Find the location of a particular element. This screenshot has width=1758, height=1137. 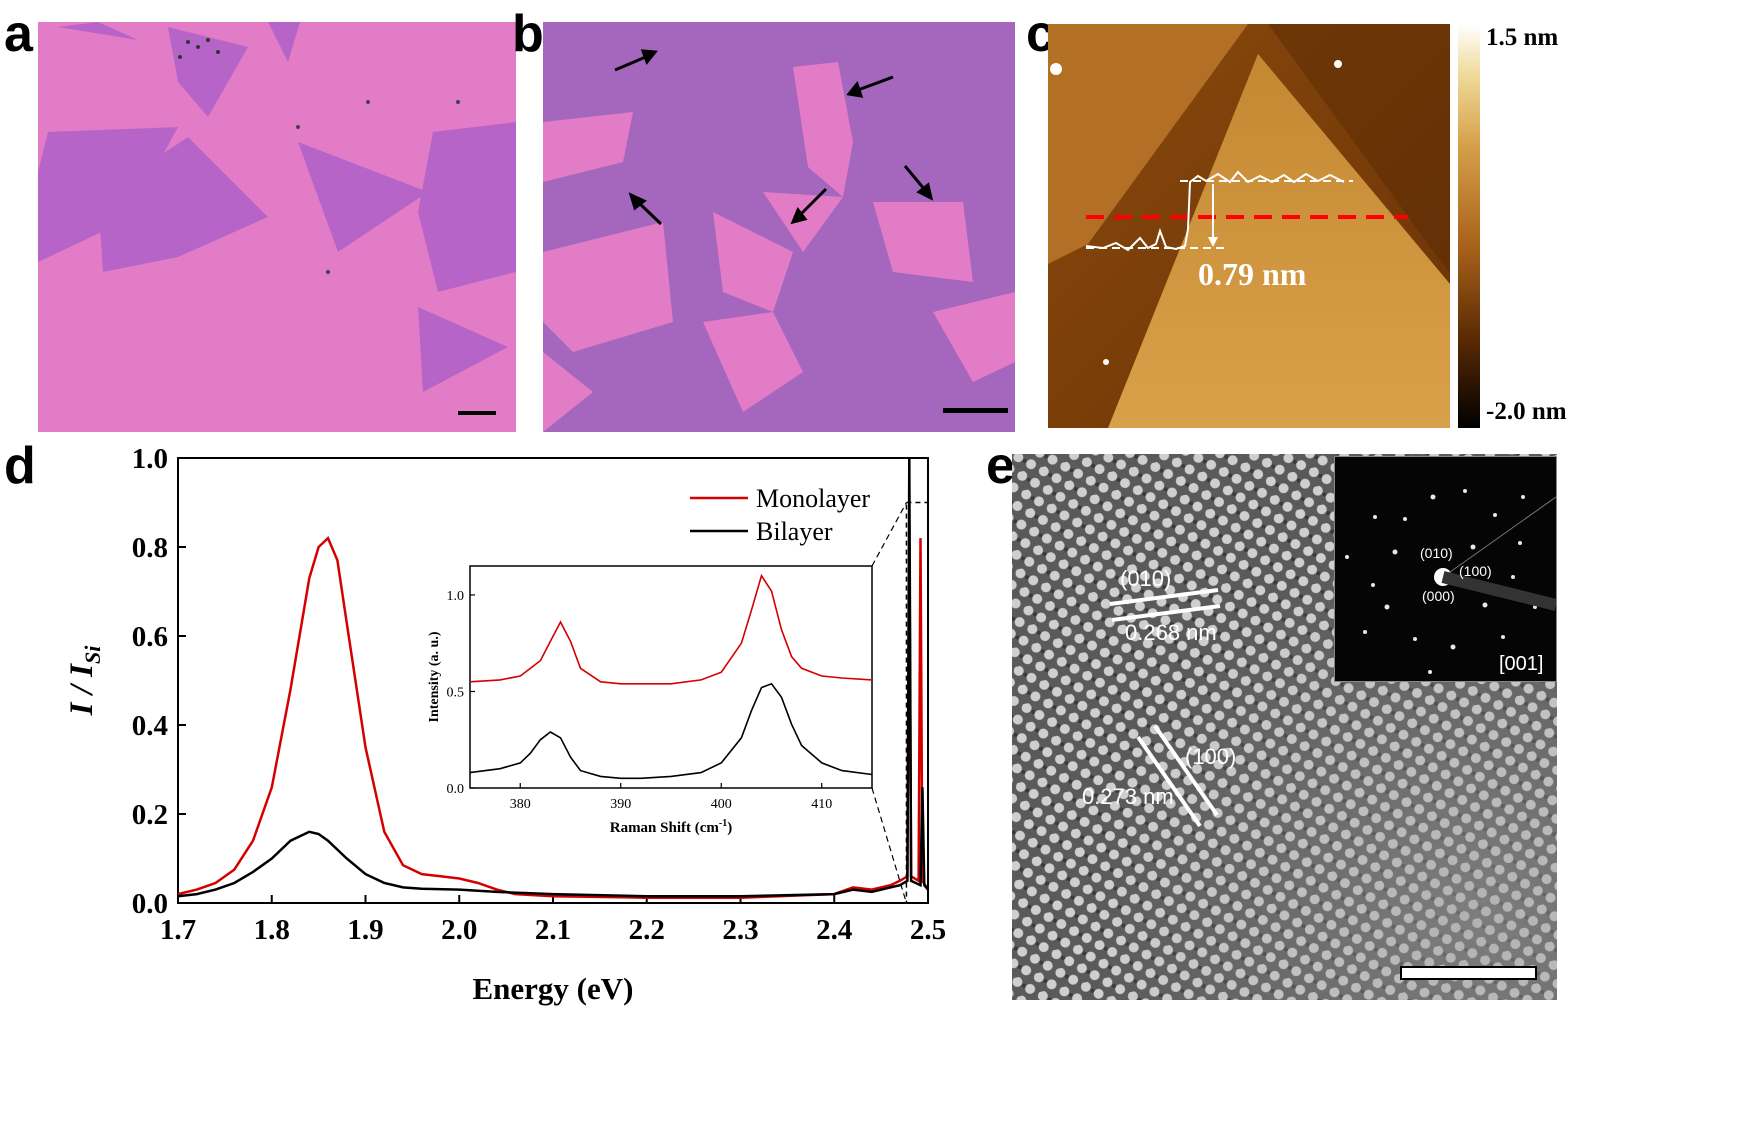

panel-label-e: e is located at coordinates (1000, 466).